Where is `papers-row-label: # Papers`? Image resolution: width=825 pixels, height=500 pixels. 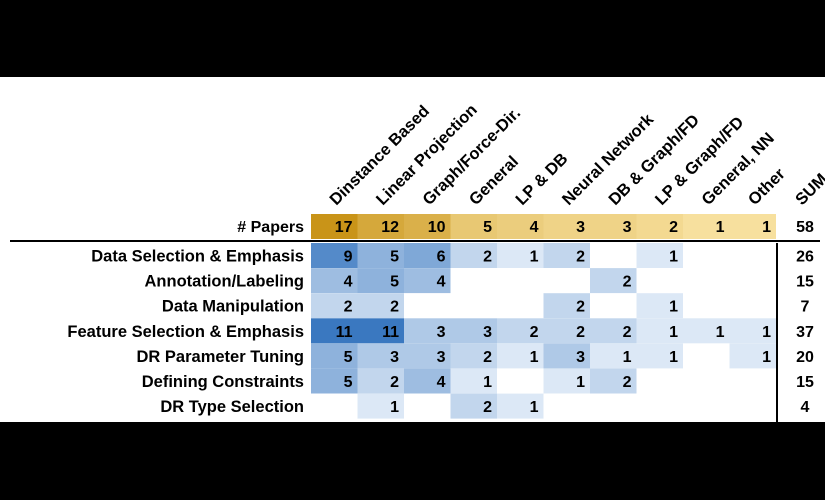 papers-row-label: # Papers is located at coordinates (270, 227).